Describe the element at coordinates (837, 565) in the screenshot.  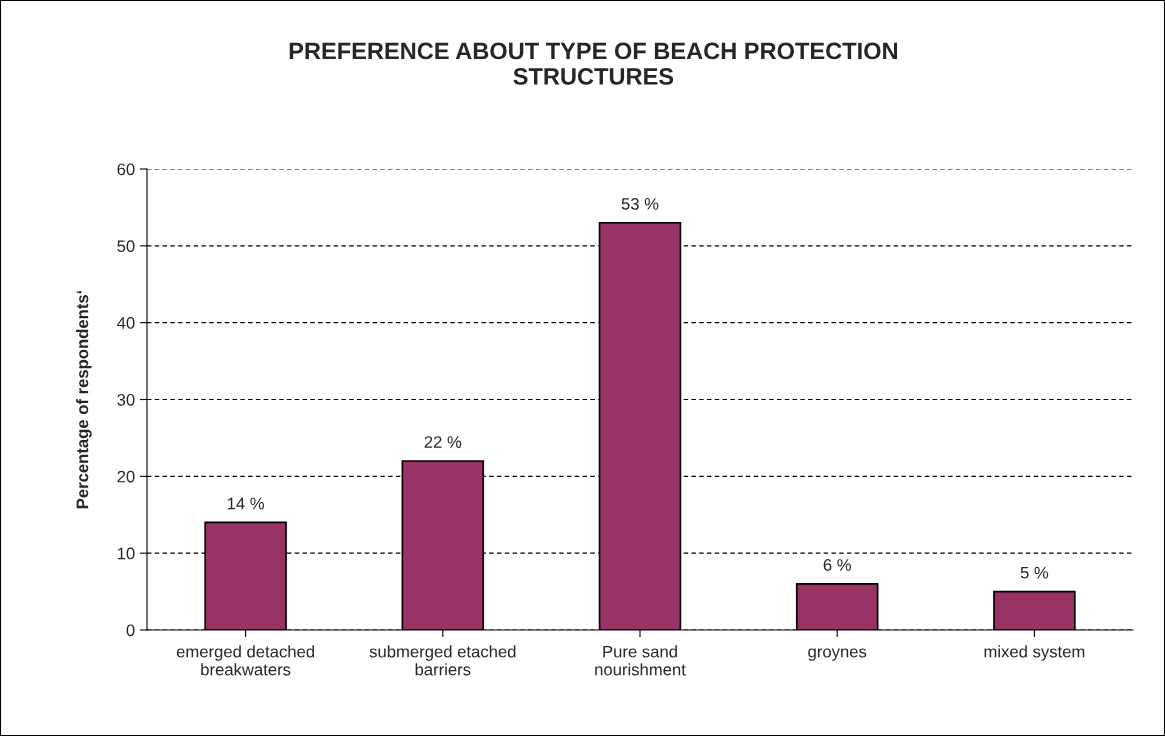
I see `data-label: 6 %` at that location.